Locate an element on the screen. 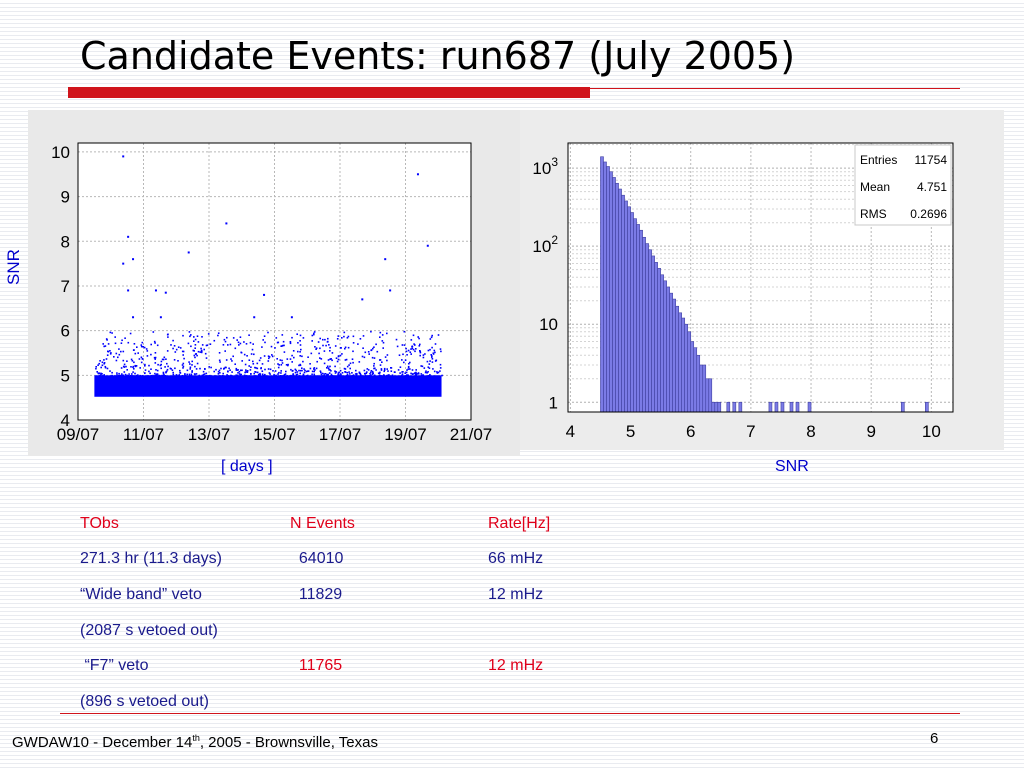  scatter-x-tick-label: 13/07 is located at coordinates (209, 434).